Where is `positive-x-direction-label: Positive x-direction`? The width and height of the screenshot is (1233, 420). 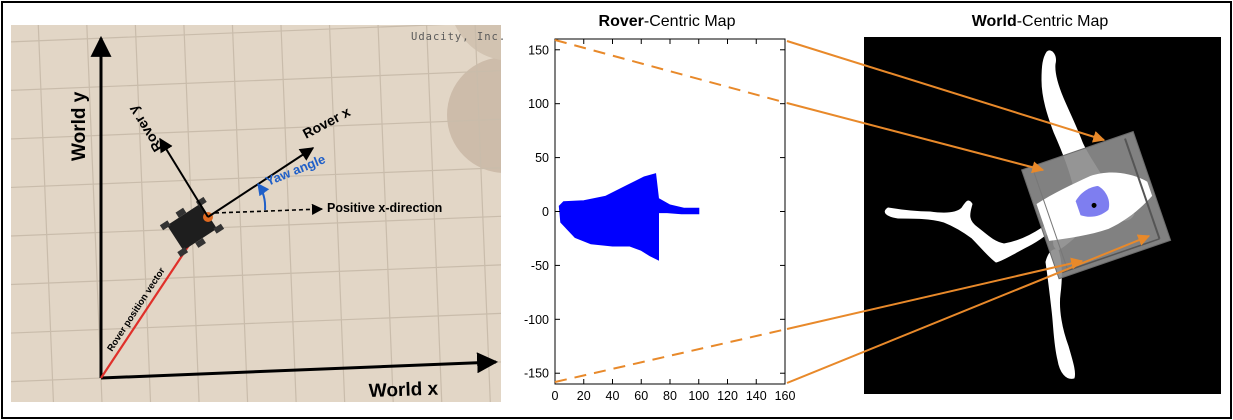 positive-x-direction-label: Positive x-direction is located at coordinates (384, 208).